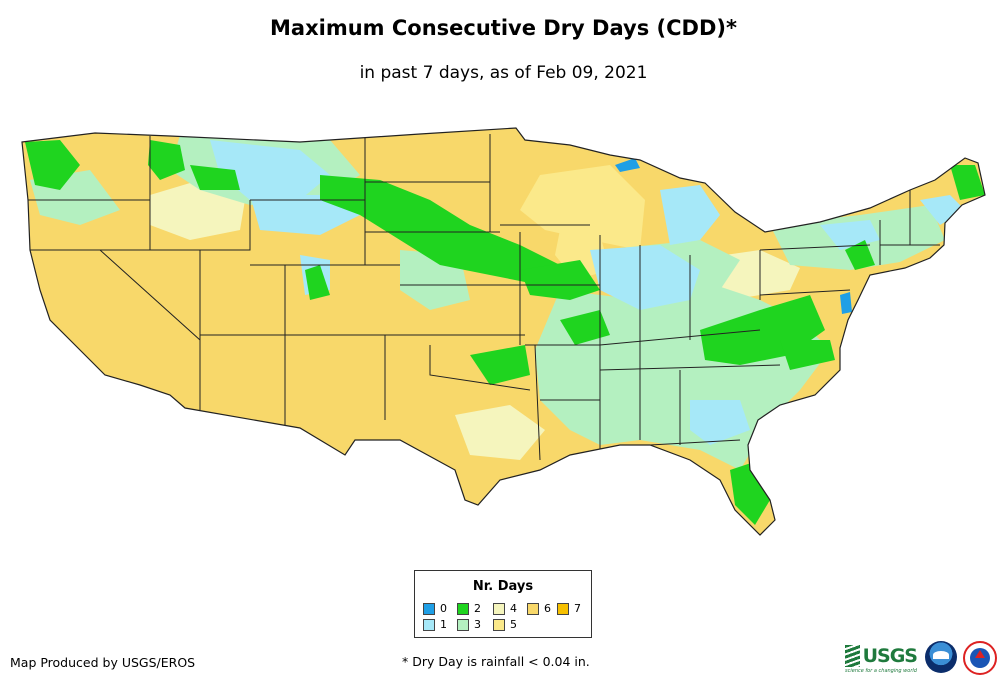 The height and width of the screenshot is (691, 1007). Describe the element at coordinates (503, 28) in the screenshot. I see `map-title: Maximum Consecutive Dry Days (CDD)*` at that location.